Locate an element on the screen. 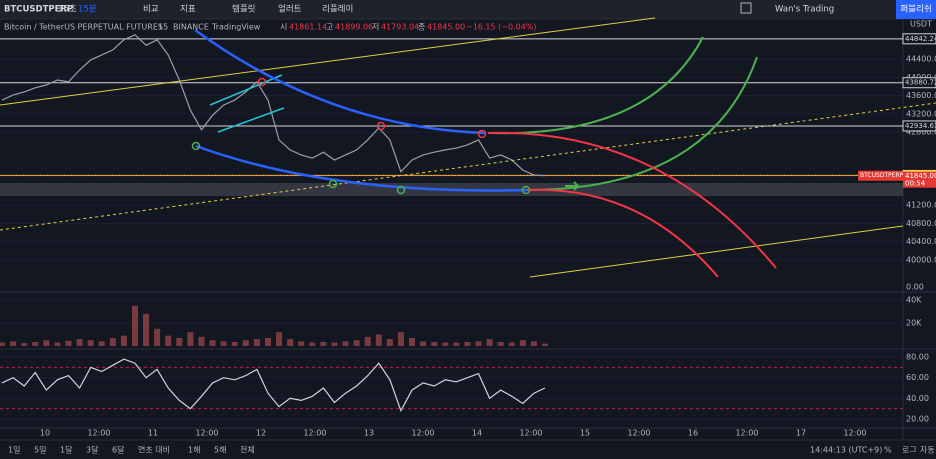  toolbar-button: 비교 is located at coordinates (151, 10).